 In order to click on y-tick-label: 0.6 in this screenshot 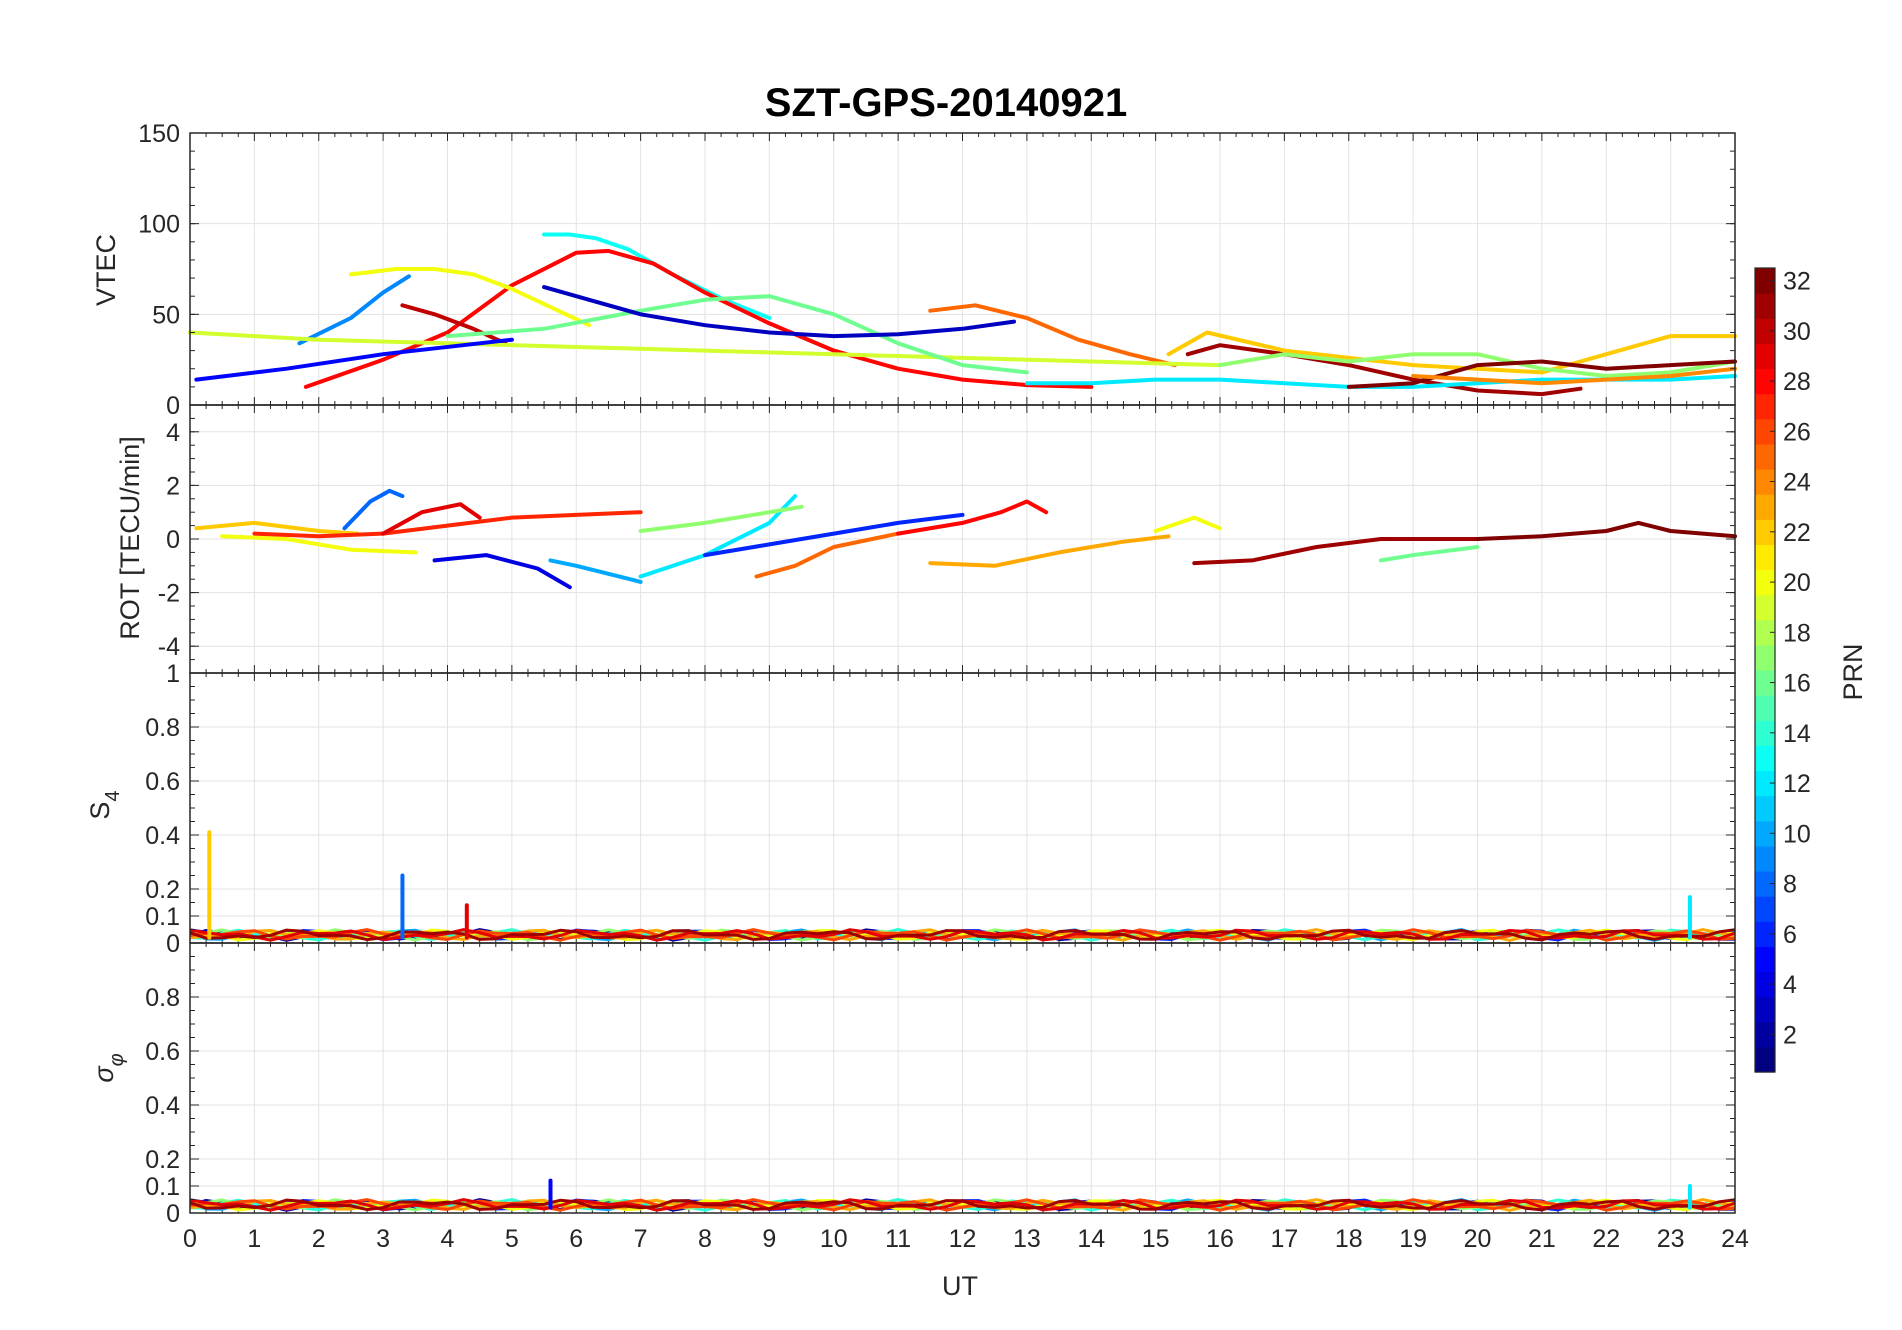, I will do `click(162, 782)`.